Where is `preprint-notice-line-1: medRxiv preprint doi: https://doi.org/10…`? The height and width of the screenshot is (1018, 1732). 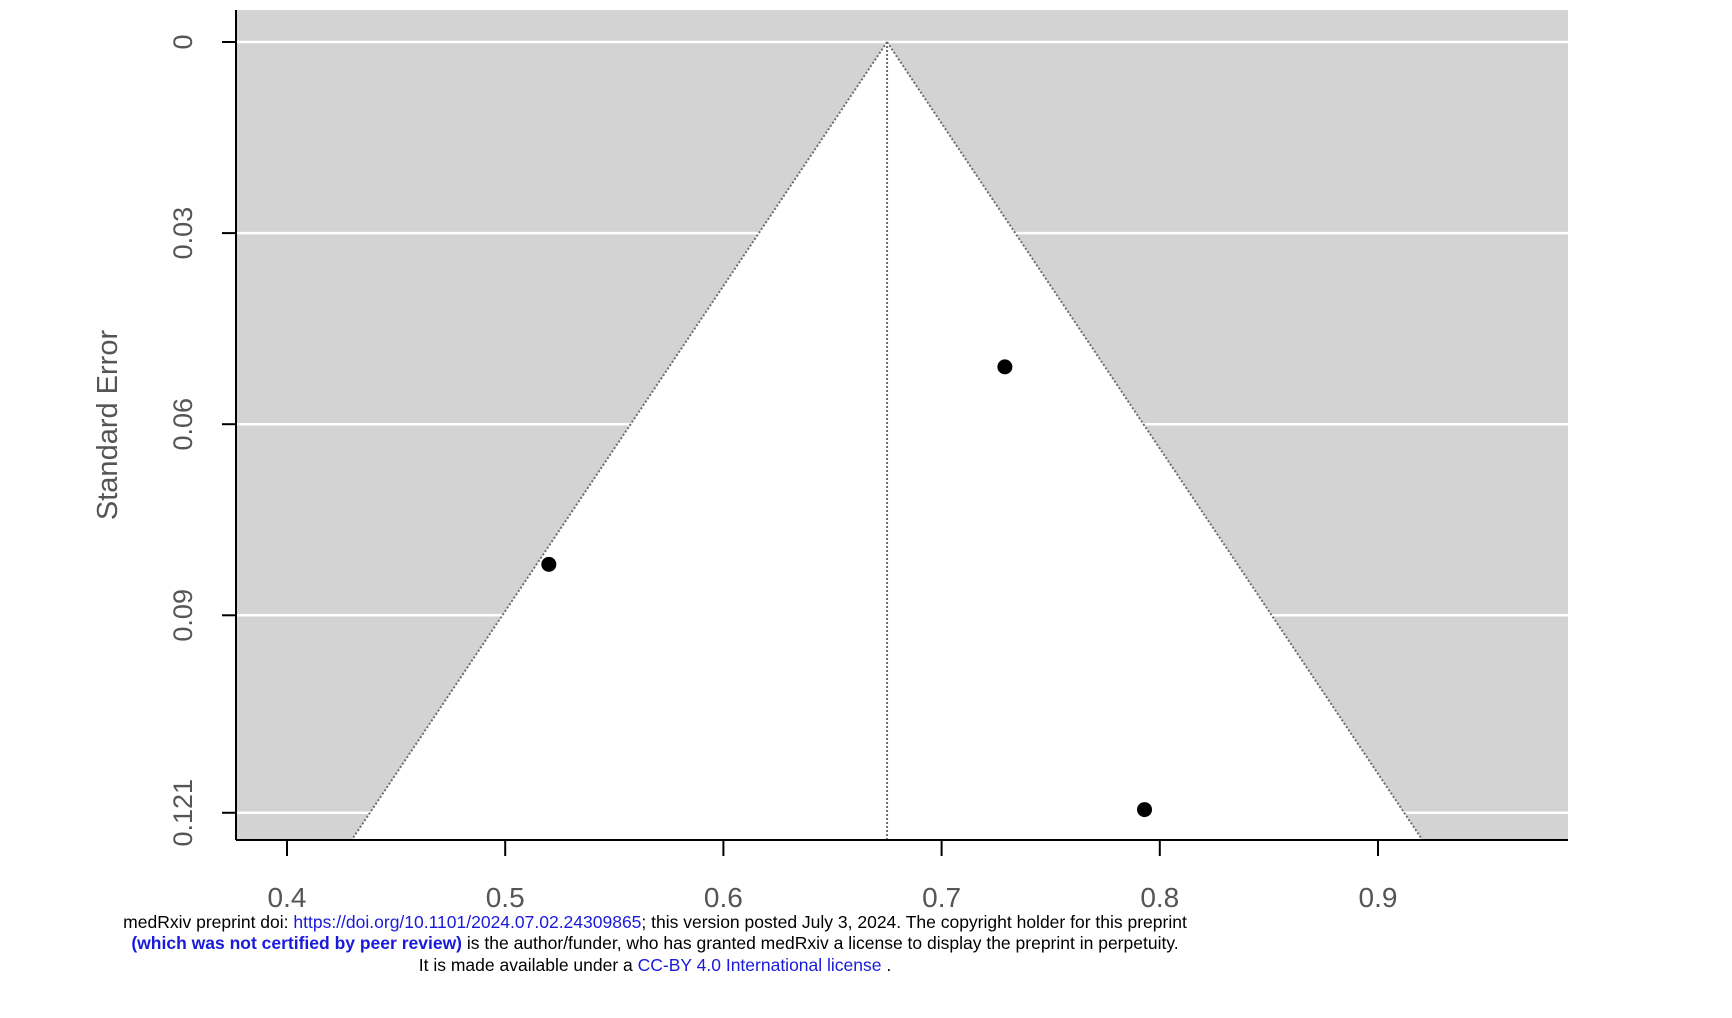
preprint-notice-line-1: medRxiv preprint doi: https://doi.org/10… is located at coordinates (655, 922).